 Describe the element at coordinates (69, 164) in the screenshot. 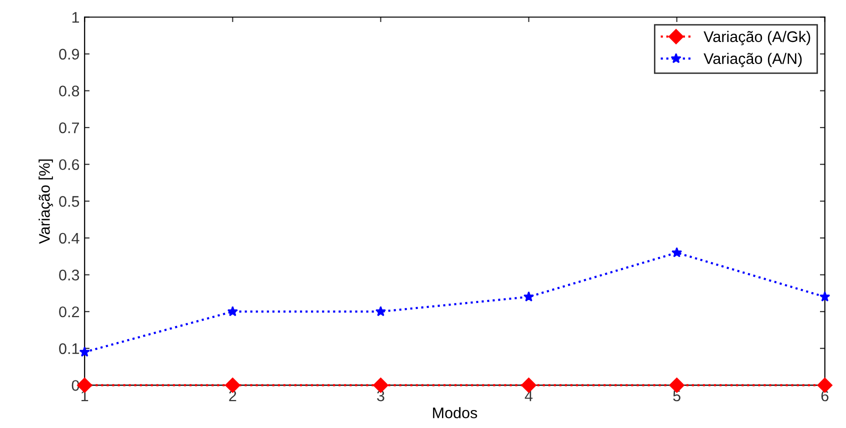

I see `y-tick-label: 0.6` at that location.